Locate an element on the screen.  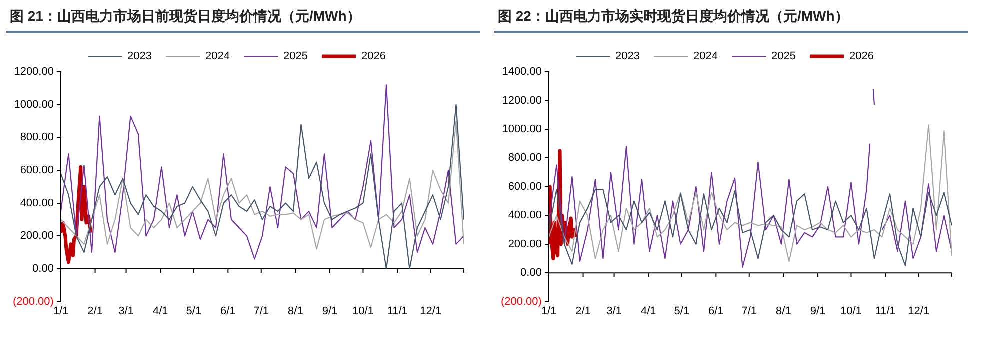
chart-title: 图 21：山西电力市场日前现货日度均价情况（元/MWh） is located at coordinates (243, 18).